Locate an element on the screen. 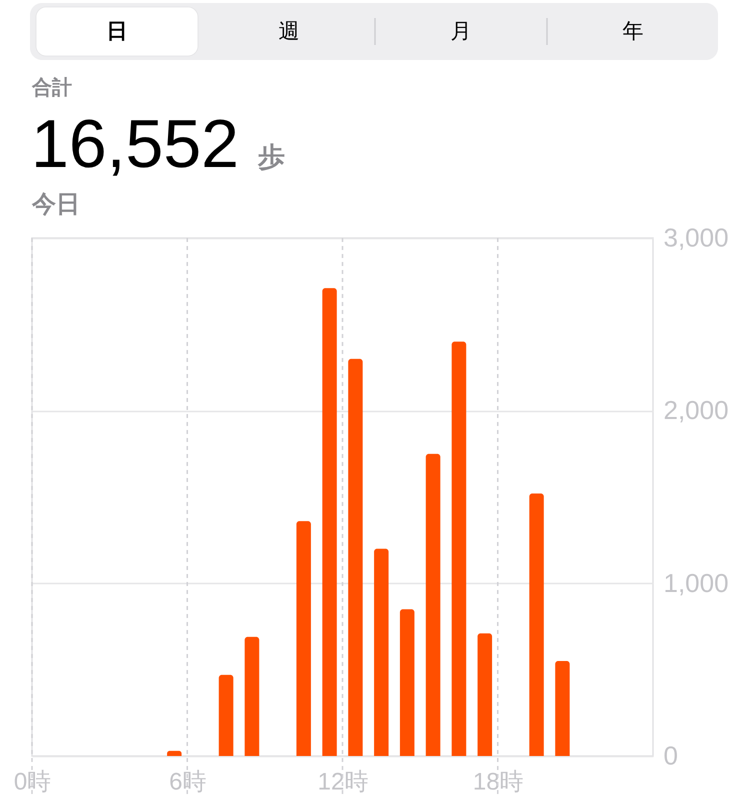  y-tick-label: 1,000 is located at coordinates (696, 583).